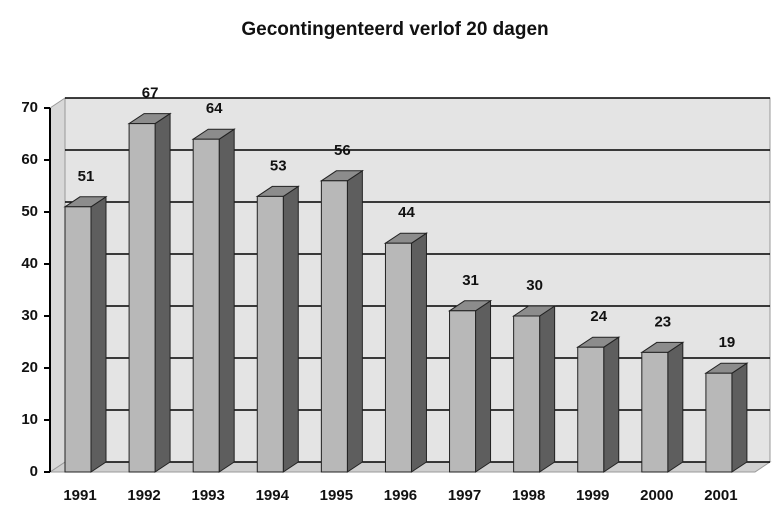 This screenshot has width=773, height=510. Describe the element at coordinates (662, 321) in the screenshot. I see `value-label: 23` at that location.